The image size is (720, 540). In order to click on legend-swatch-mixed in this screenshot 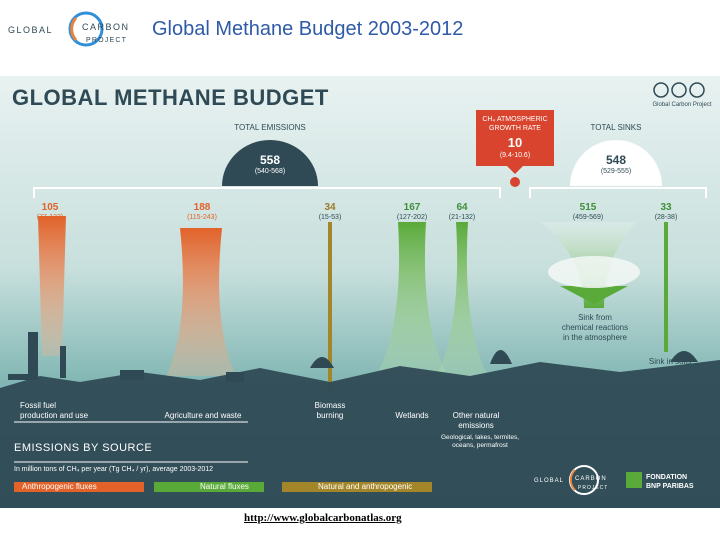, I will do `click(357, 487)`.